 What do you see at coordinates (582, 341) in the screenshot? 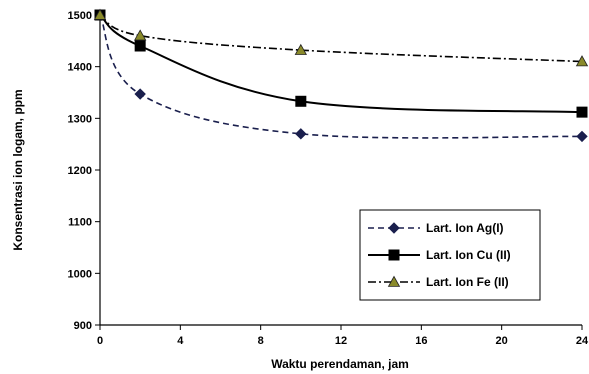
I see `x-tick-label: 24` at bounding box center [582, 341].